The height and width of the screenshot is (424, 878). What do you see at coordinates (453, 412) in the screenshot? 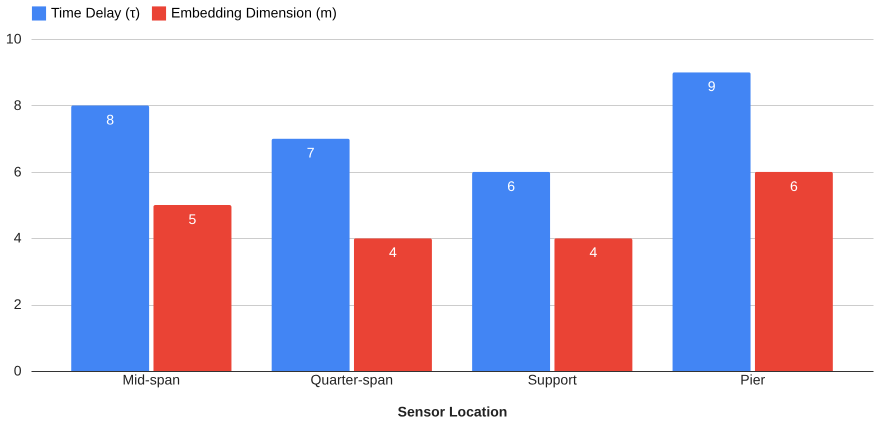
I see `x-axis-title: Sensor Location` at bounding box center [453, 412].